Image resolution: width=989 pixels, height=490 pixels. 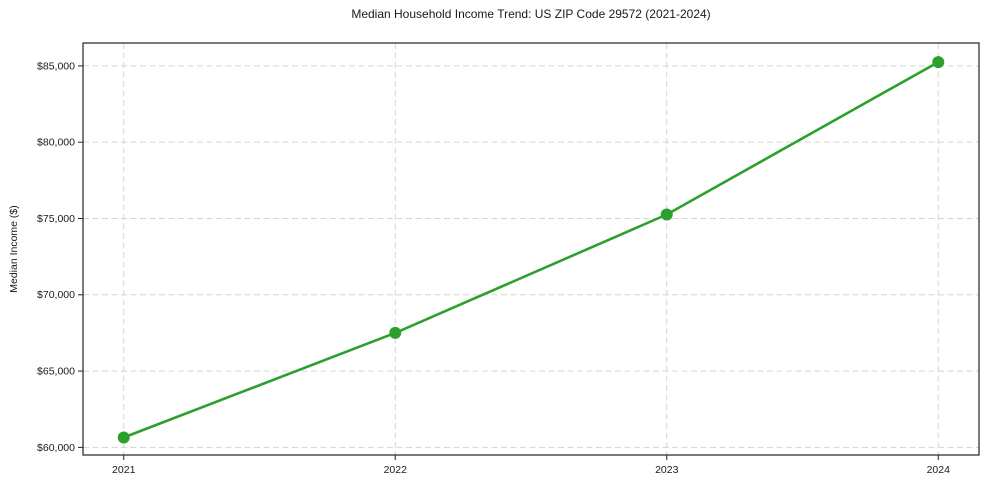 I want to click on y-tick-label: $85,000, so click(x=56, y=66).